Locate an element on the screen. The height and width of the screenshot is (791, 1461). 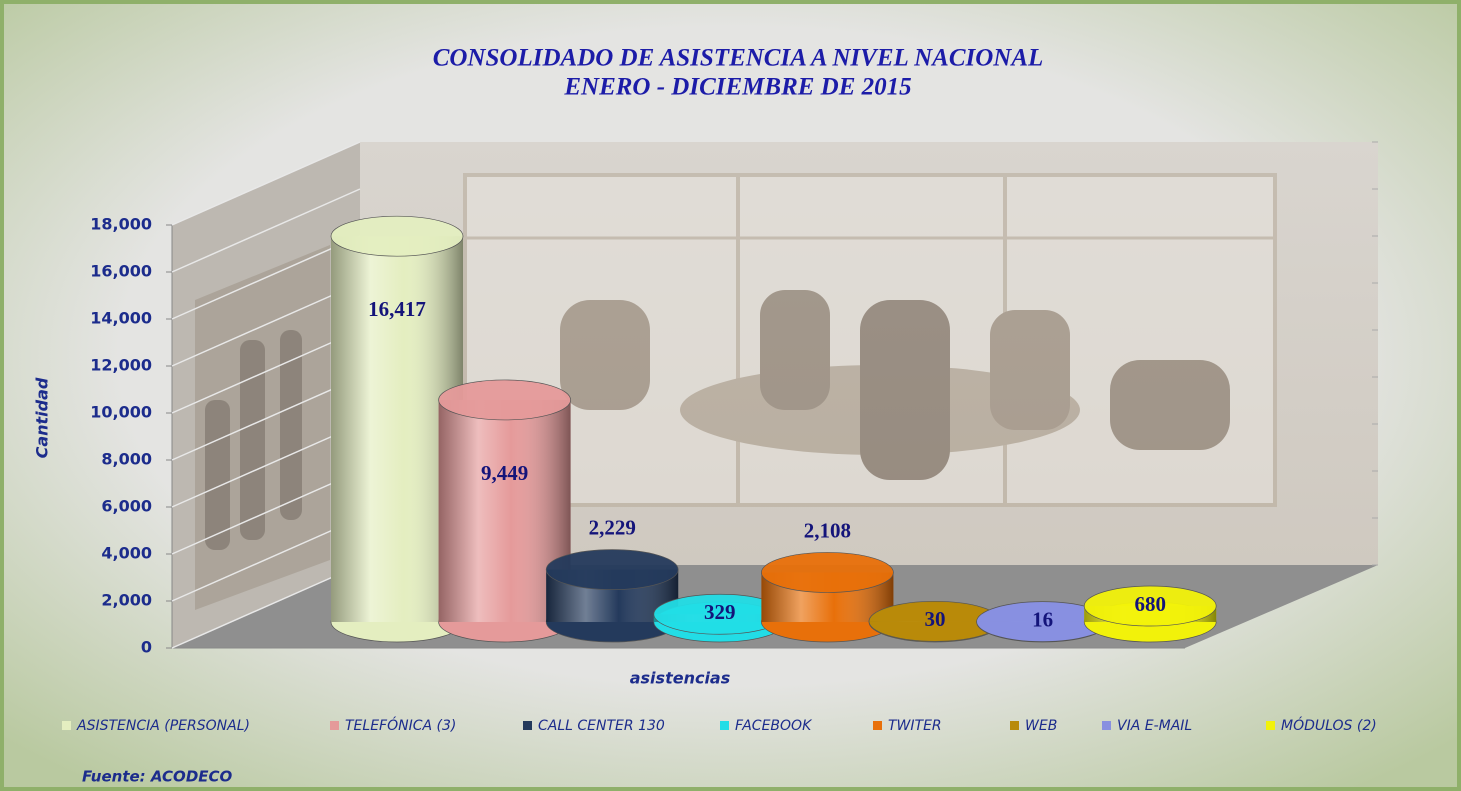
value-label: 2,229 is located at coordinates (612, 527).